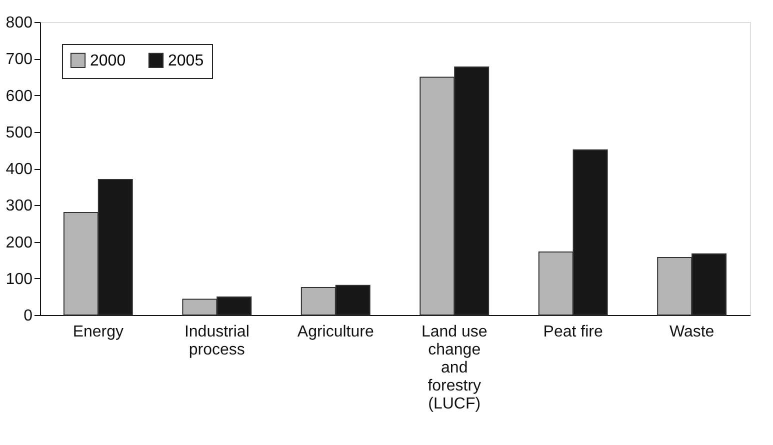 The width and height of the screenshot is (773, 445). Describe the element at coordinates (19, 206) in the screenshot. I see `y-tick-label: 300` at that location.